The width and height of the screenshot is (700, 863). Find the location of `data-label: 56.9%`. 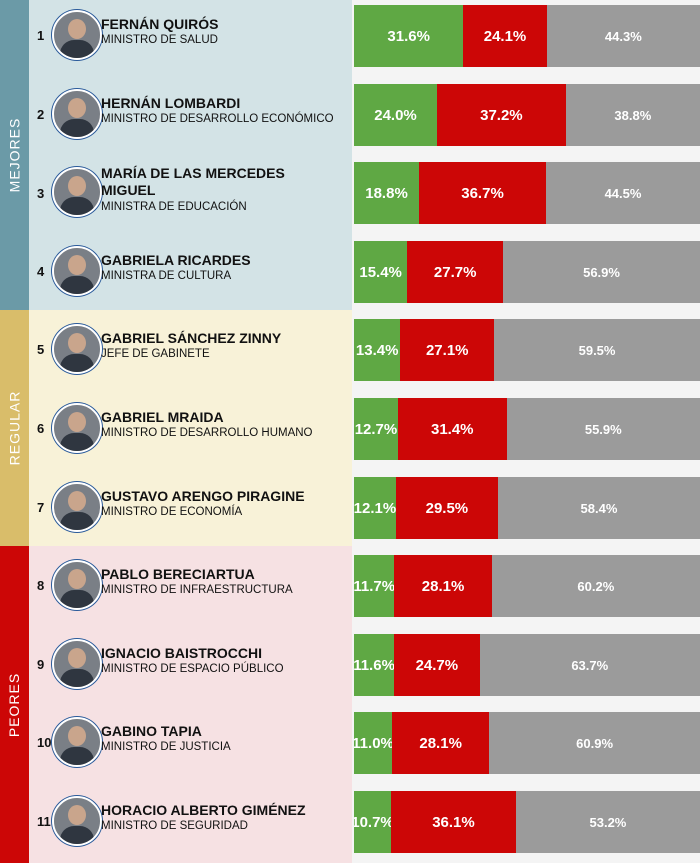

data-label: 56.9% is located at coordinates (601, 272).